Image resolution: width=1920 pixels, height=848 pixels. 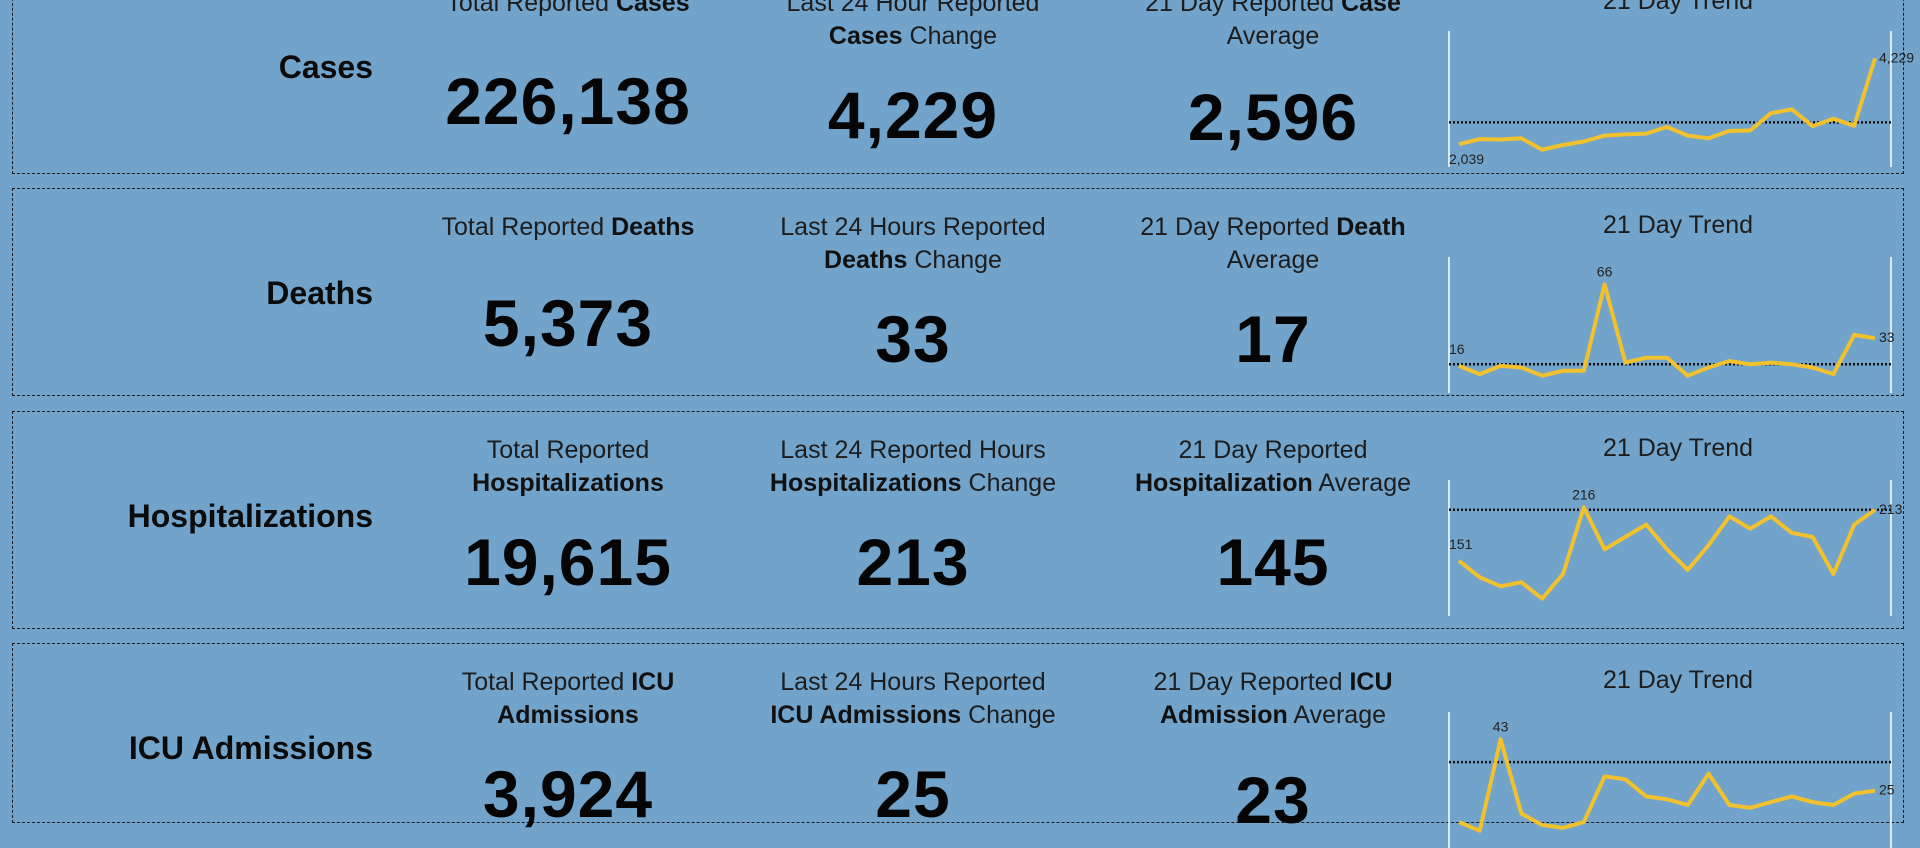 I want to click on first-value-label: 2,039, so click(x=1466, y=159).